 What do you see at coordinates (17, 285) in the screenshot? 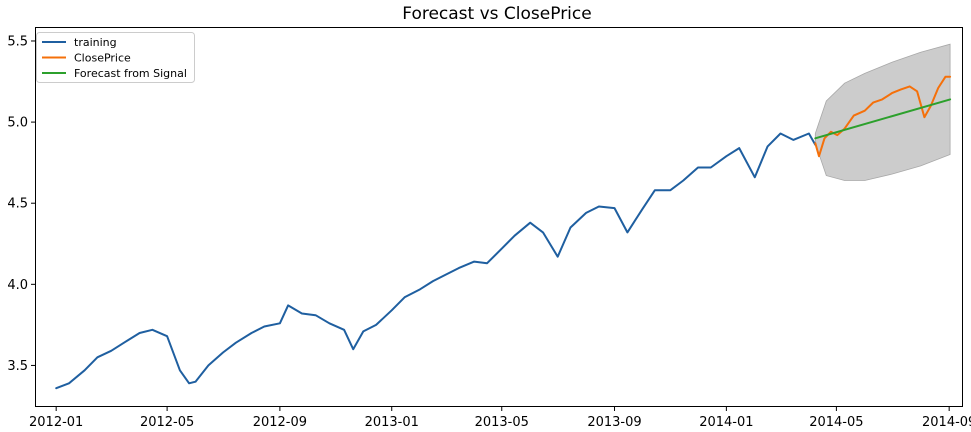
I see `y-tick-label: 4.0` at bounding box center [17, 285].